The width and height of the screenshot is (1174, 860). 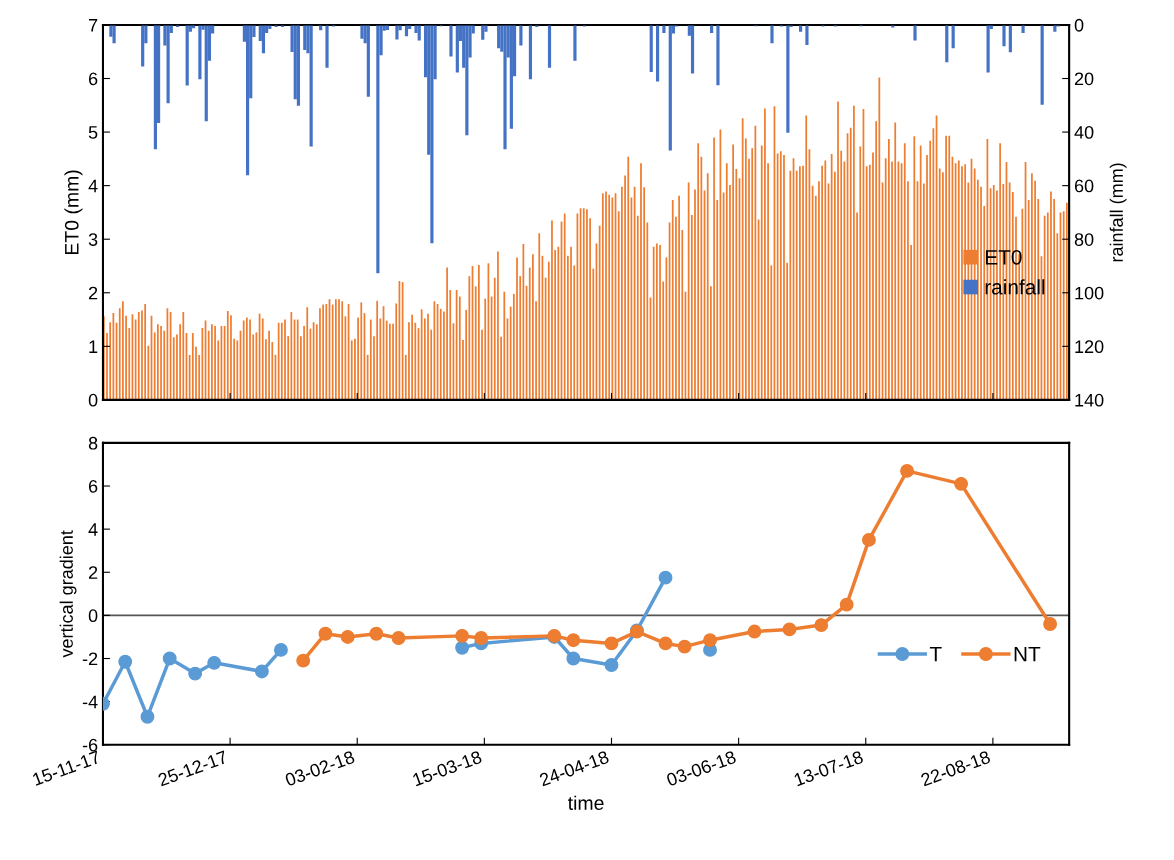 I want to click on legend-label: T, so click(x=935, y=654).